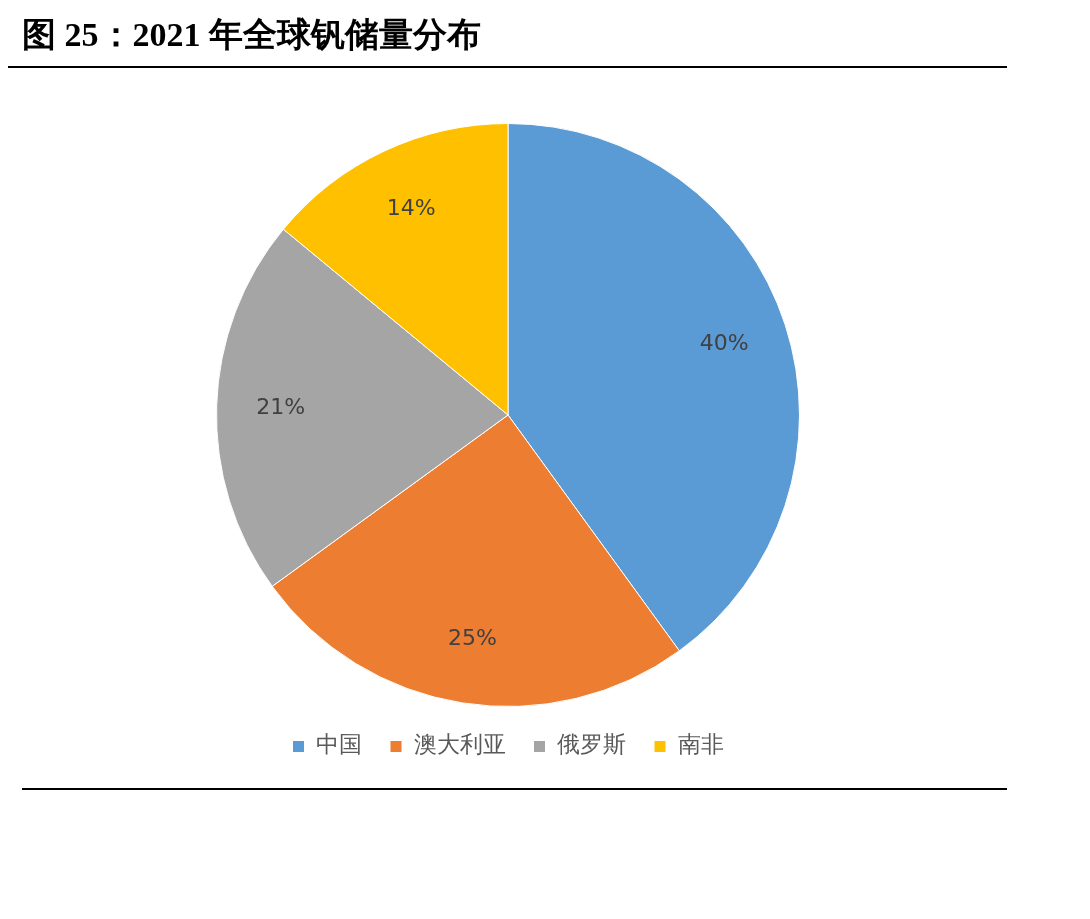  Describe the element at coordinates (507, 38) in the screenshot. I see `chart-title: 图 25：2021 年全球钒储量分布` at that location.